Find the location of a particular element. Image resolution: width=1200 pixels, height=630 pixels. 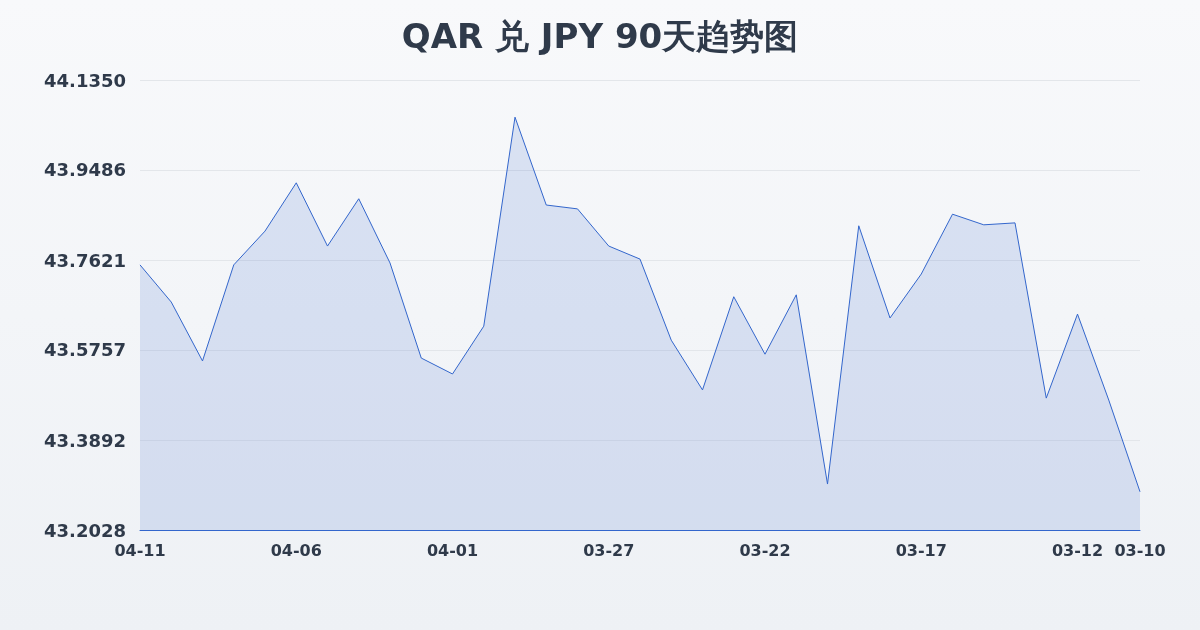

x-tick-label: 03-17 is located at coordinates (921, 550).